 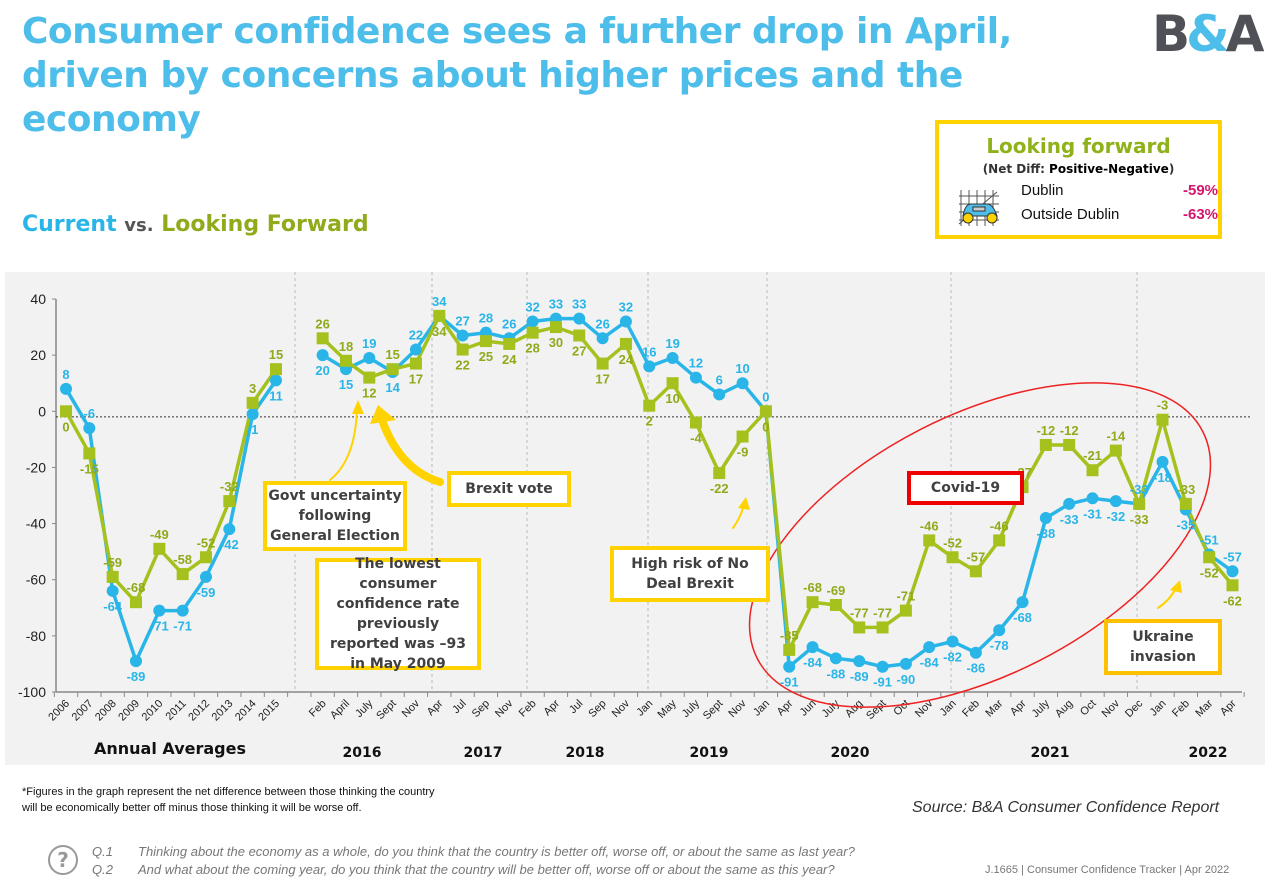 What do you see at coordinates (246, 711) in the screenshot?
I see `x-tick-label: 2014` at bounding box center [246, 711].